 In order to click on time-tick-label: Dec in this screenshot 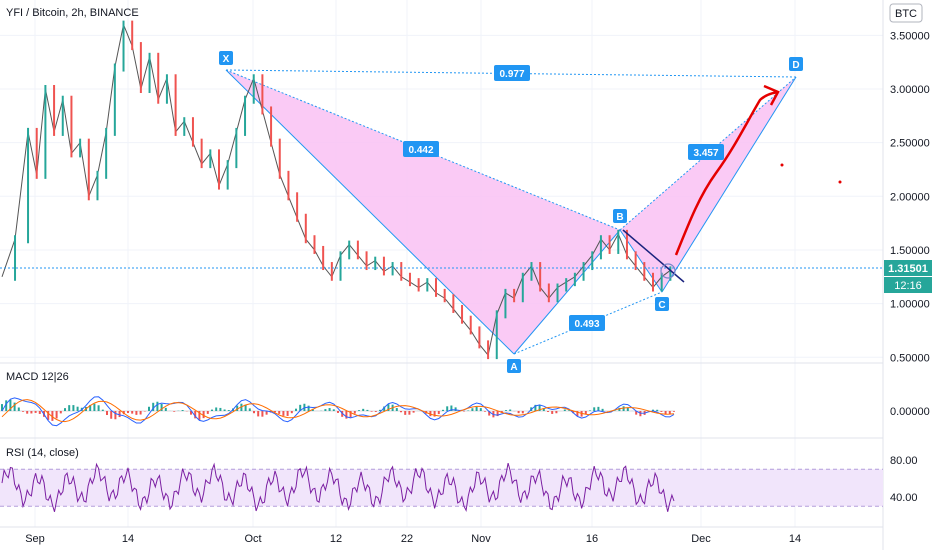, I will do `click(701, 539)`.